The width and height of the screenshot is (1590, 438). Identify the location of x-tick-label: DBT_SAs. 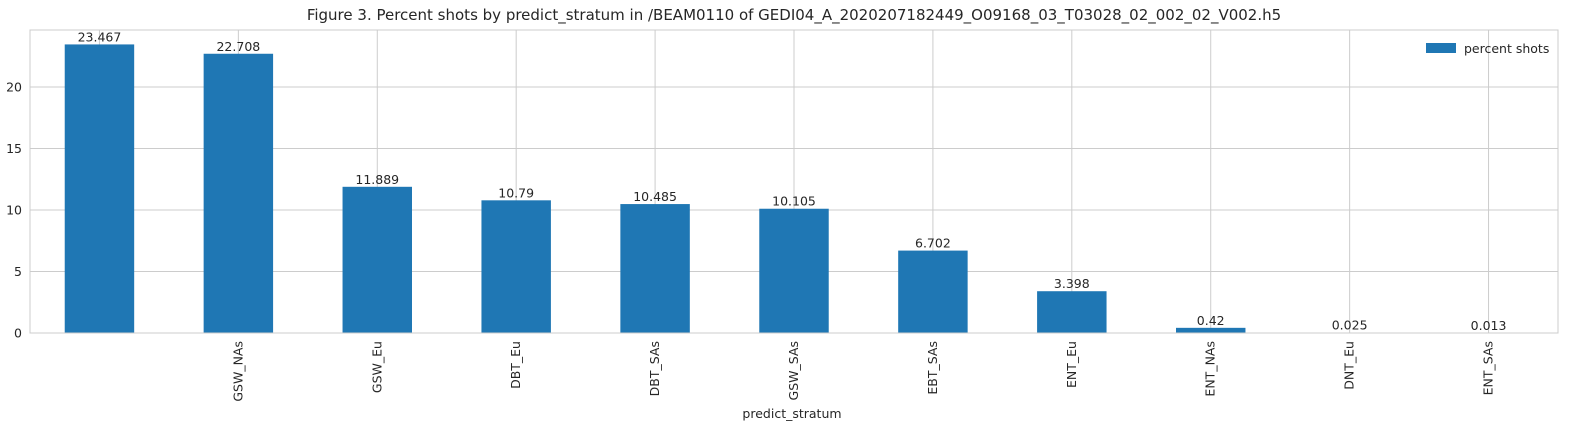
(654, 368).